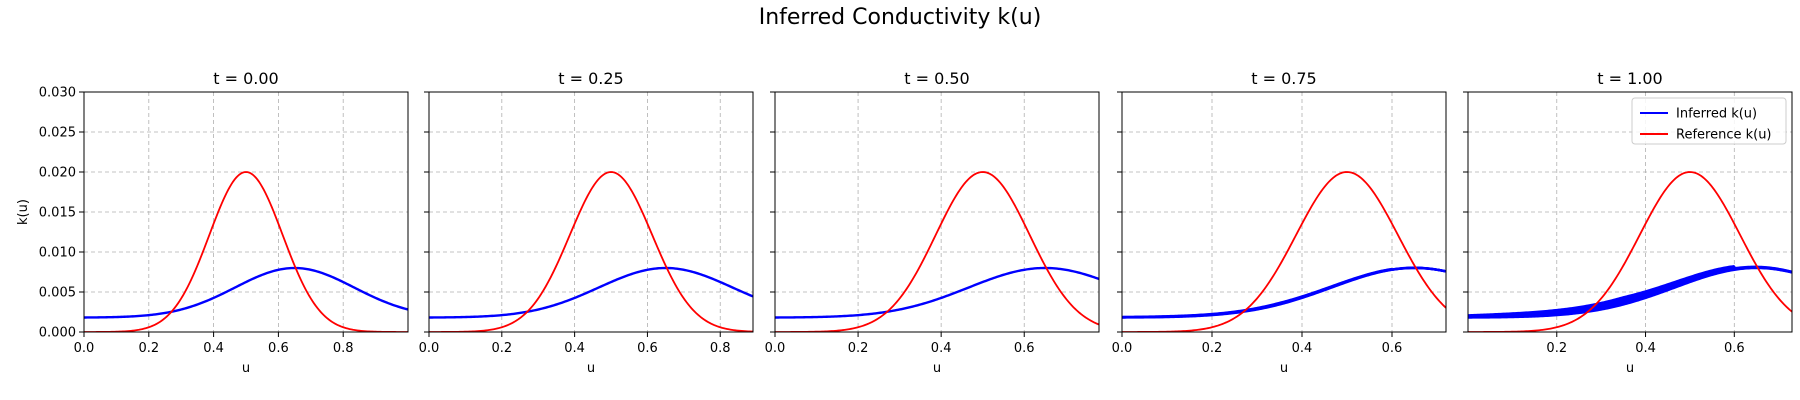 The height and width of the screenshot is (400, 1800). What do you see at coordinates (57, 173) in the screenshot?
I see `y-tick-label: 0.020` at bounding box center [57, 173].